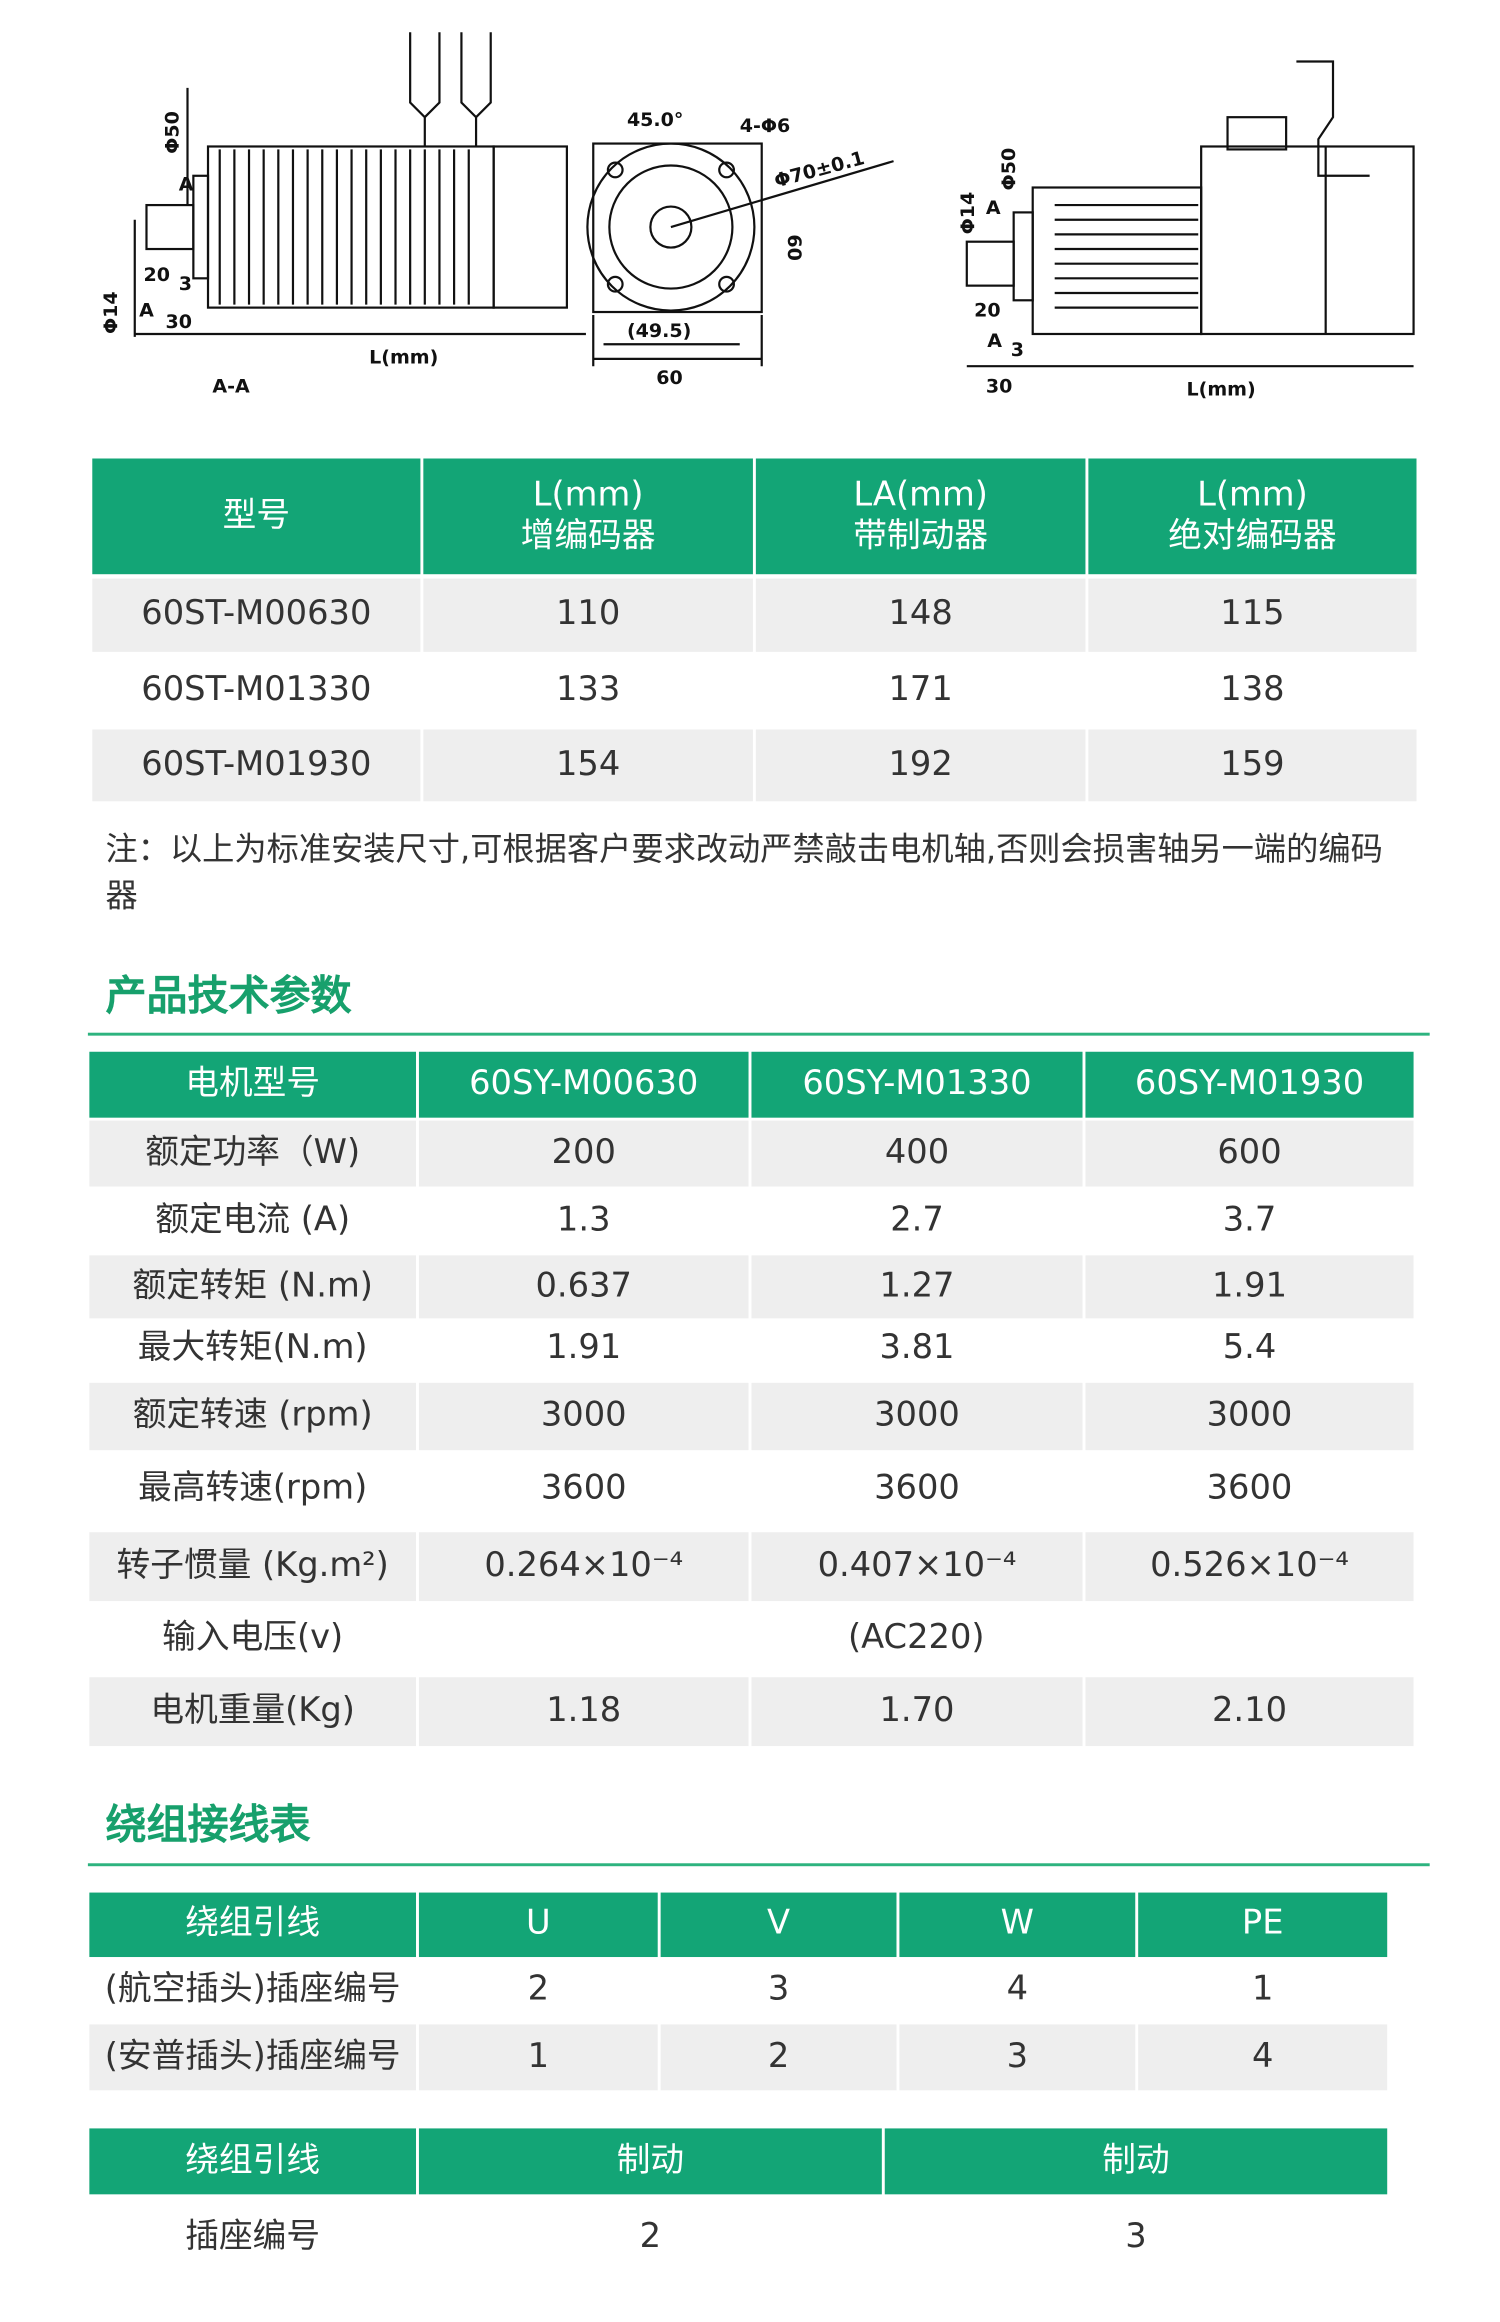 The height and width of the screenshot is (2322, 1500). What do you see at coordinates (583, 1567) in the screenshot?
I see `table-cell: 0.264×10⁻⁴` at bounding box center [583, 1567].